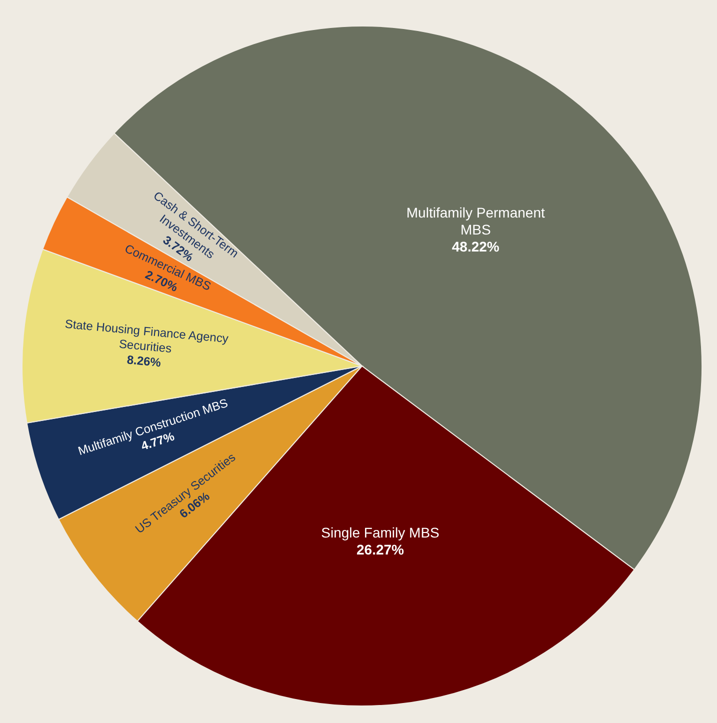 The image size is (717, 723). I want to click on slice-label: Single Family MBS, so click(380, 532).